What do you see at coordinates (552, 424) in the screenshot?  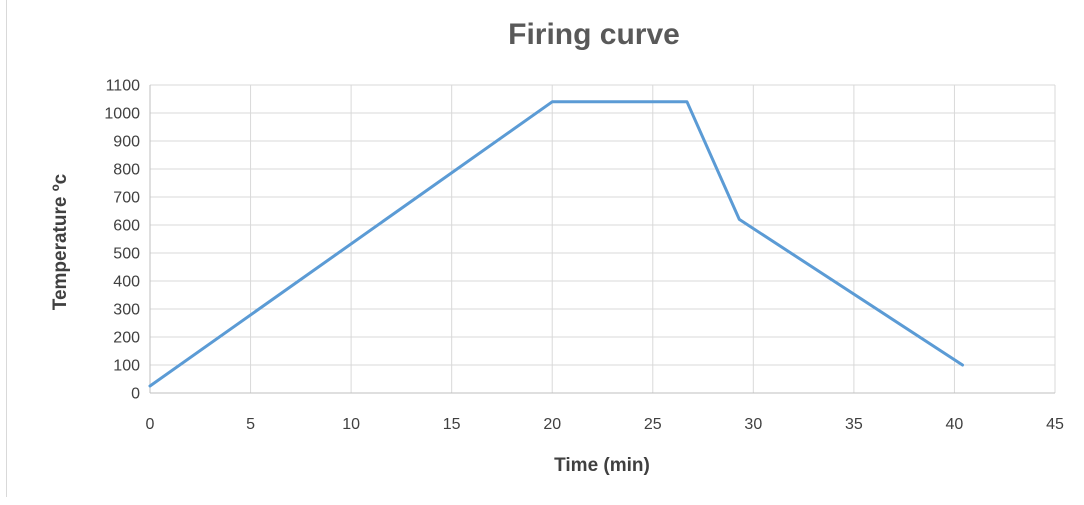 I see `x-tick-label: 20` at bounding box center [552, 424].